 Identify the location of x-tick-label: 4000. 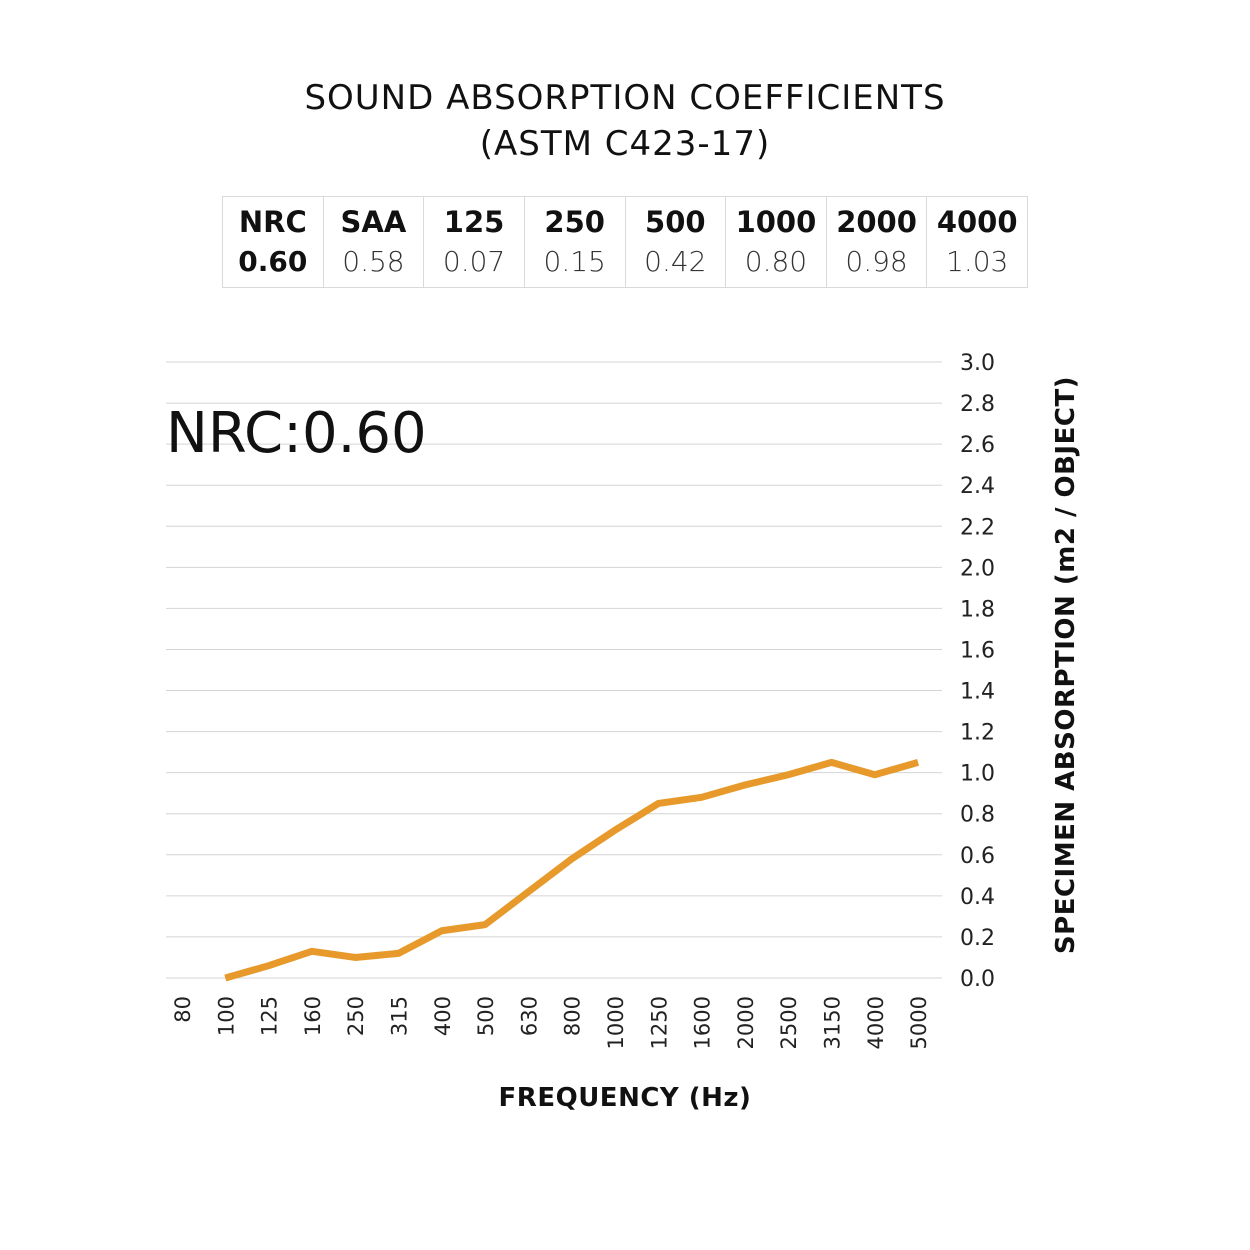
(876, 1022).